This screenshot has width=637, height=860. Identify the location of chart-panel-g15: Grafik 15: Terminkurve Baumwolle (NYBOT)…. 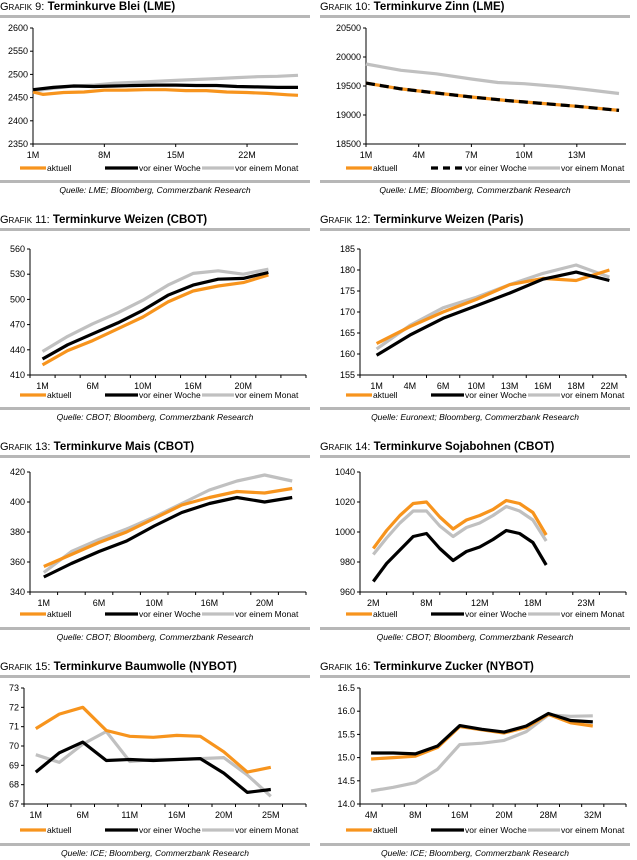
(155, 760).